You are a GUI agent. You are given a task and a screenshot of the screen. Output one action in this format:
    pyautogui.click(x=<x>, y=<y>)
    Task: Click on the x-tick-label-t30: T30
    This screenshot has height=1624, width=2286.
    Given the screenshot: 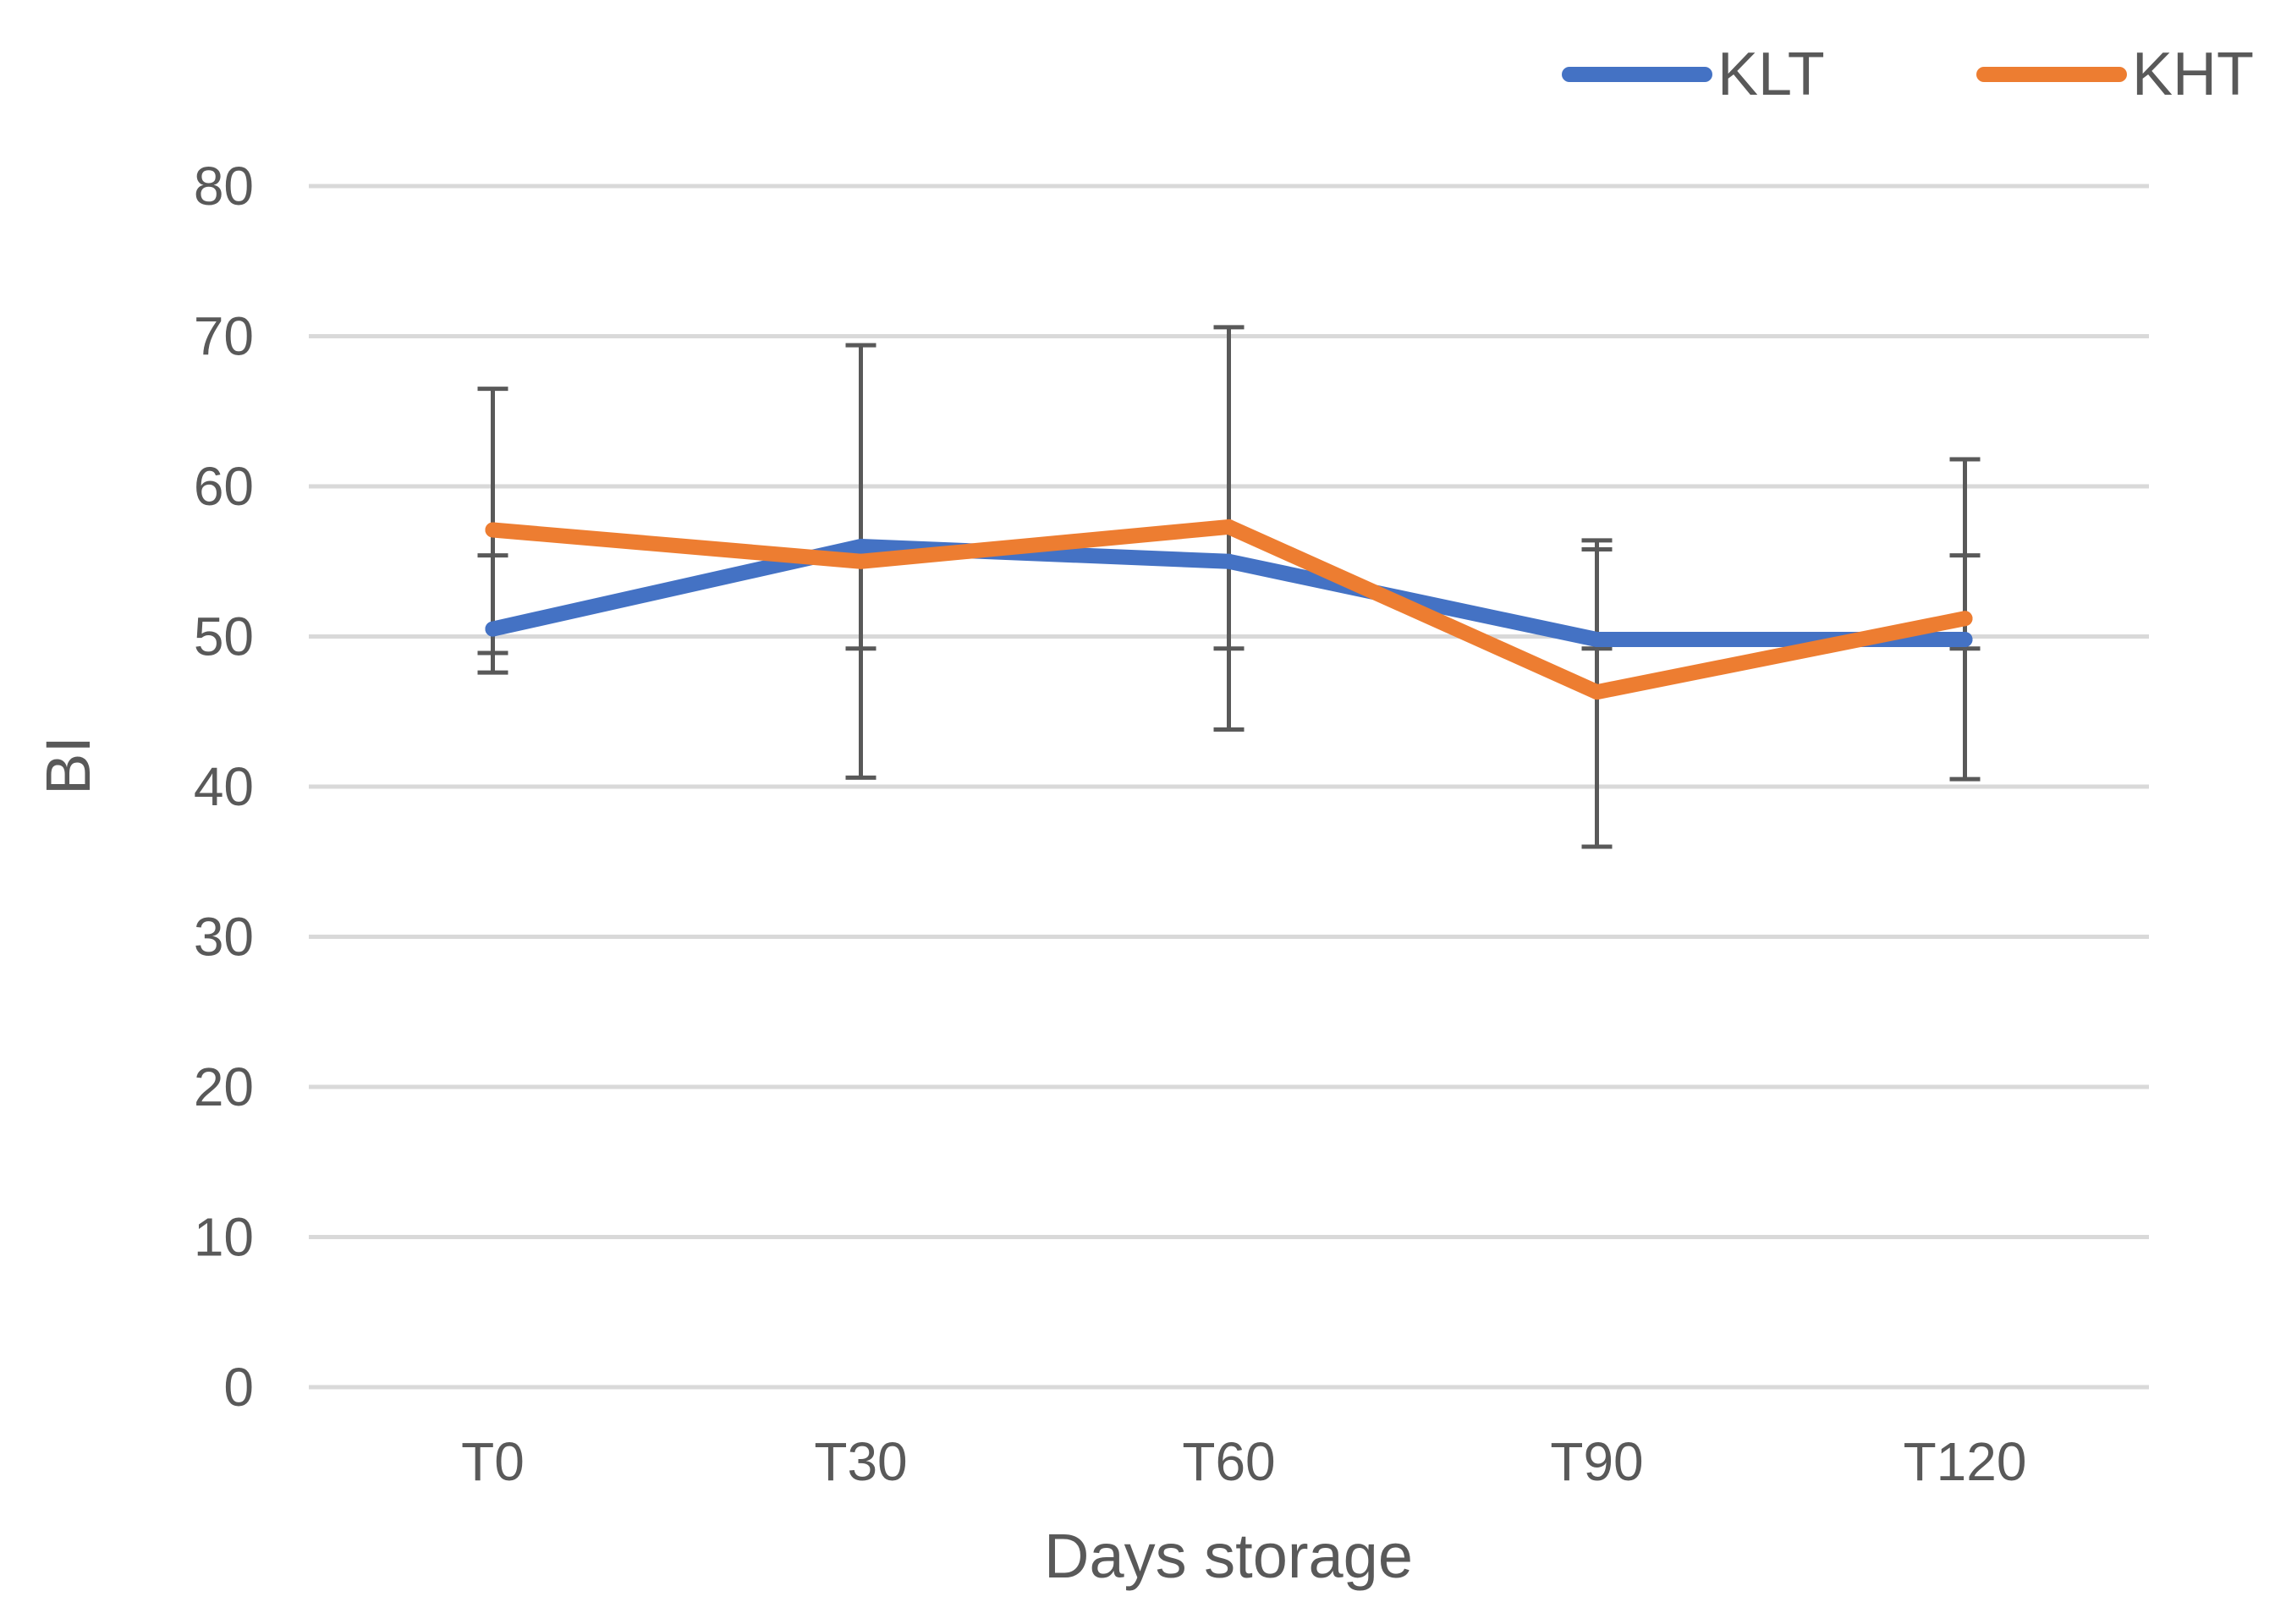 What is the action you would take?
    pyautogui.click(x=860, y=1462)
    